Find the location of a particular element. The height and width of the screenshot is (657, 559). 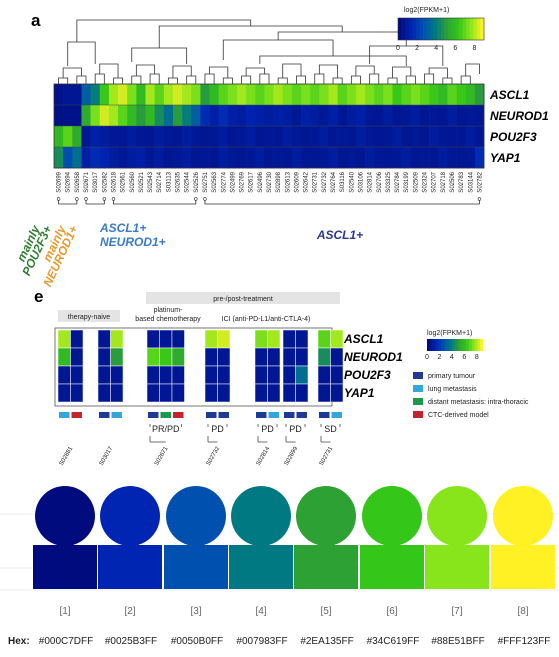

panel-a-letter: a is located at coordinates (36, 20).